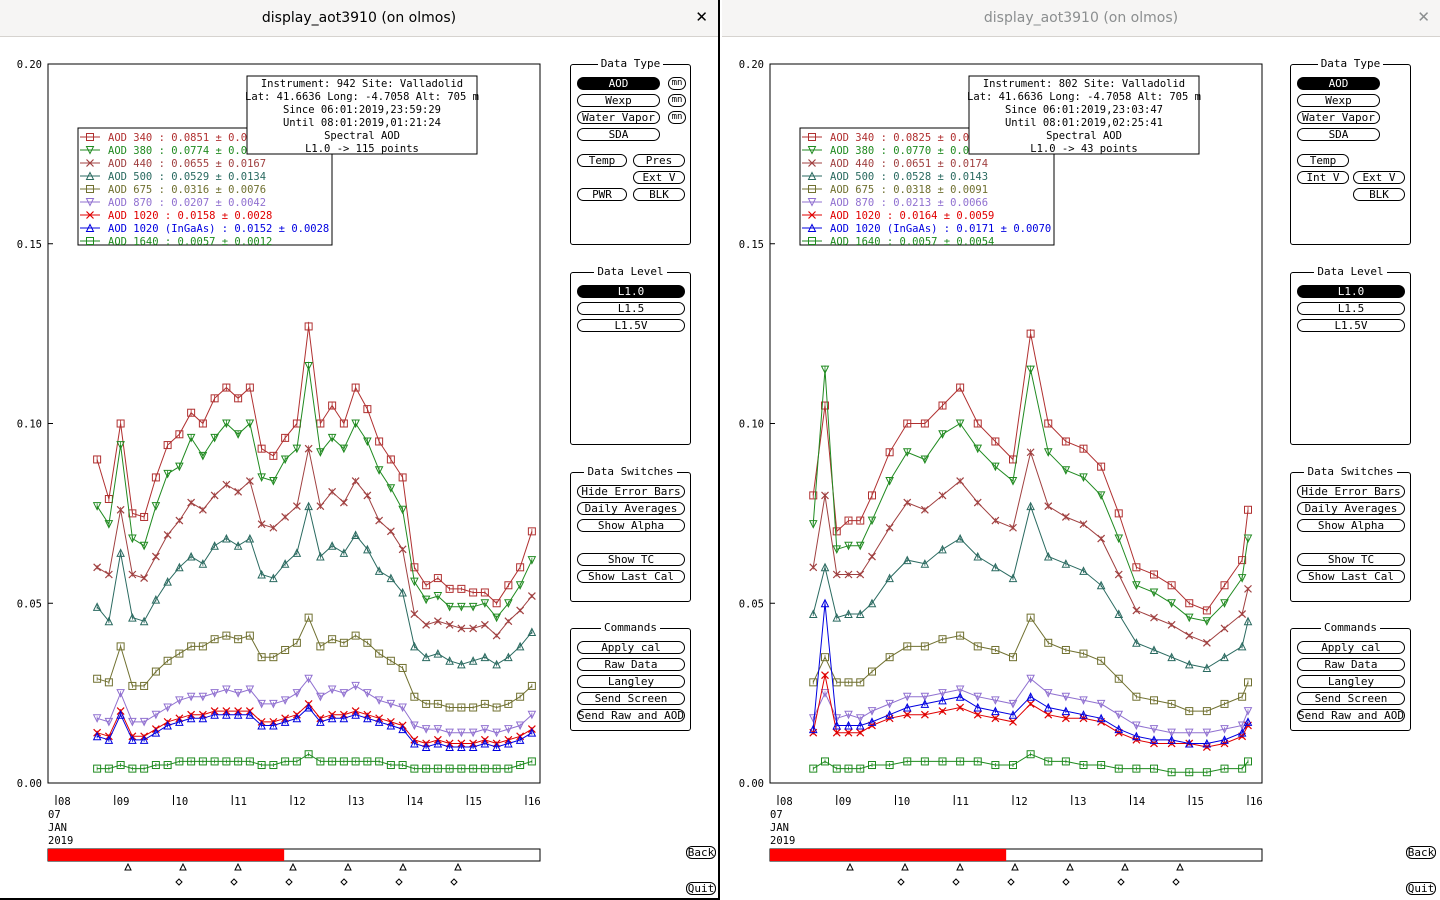 The height and width of the screenshot is (900, 1440). What do you see at coordinates (1197, 802) in the screenshot?
I see `x-tick-label: 15` at bounding box center [1197, 802].